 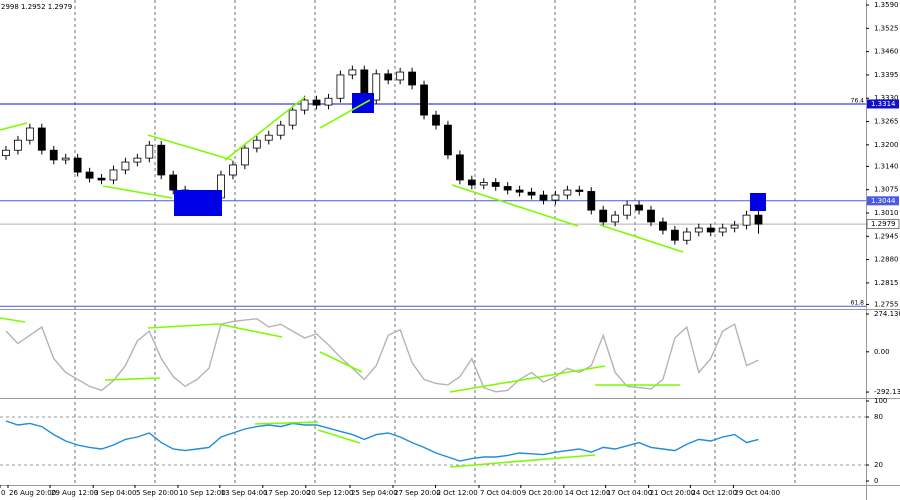 What do you see at coordinates (542, 493) in the screenshot?
I see `x-tick-label: 9 Oct 20:00` at bounding box center [542, 493].